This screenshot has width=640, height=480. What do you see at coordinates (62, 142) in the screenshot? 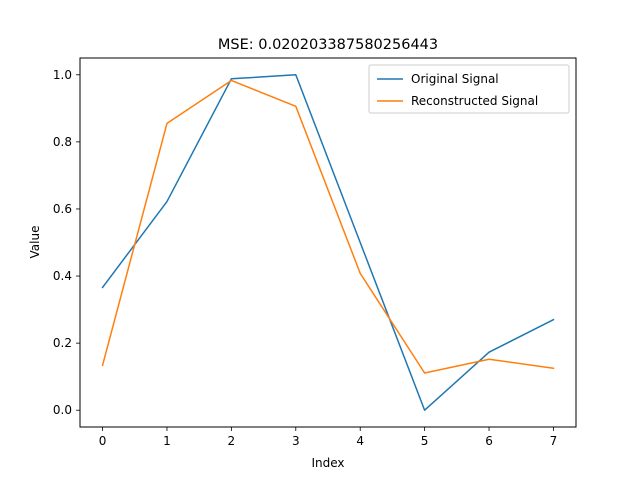
I see `y-tick-label: 0.8` at bounding box center [62, 142].